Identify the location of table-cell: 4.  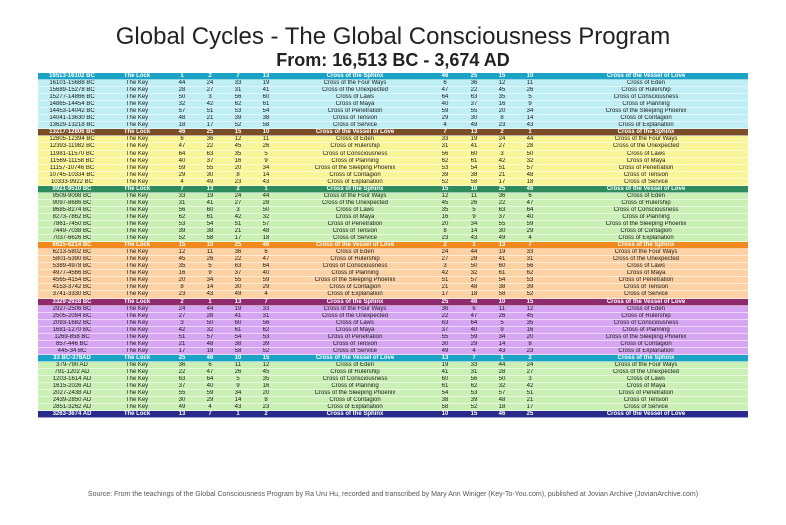
(474, 350).